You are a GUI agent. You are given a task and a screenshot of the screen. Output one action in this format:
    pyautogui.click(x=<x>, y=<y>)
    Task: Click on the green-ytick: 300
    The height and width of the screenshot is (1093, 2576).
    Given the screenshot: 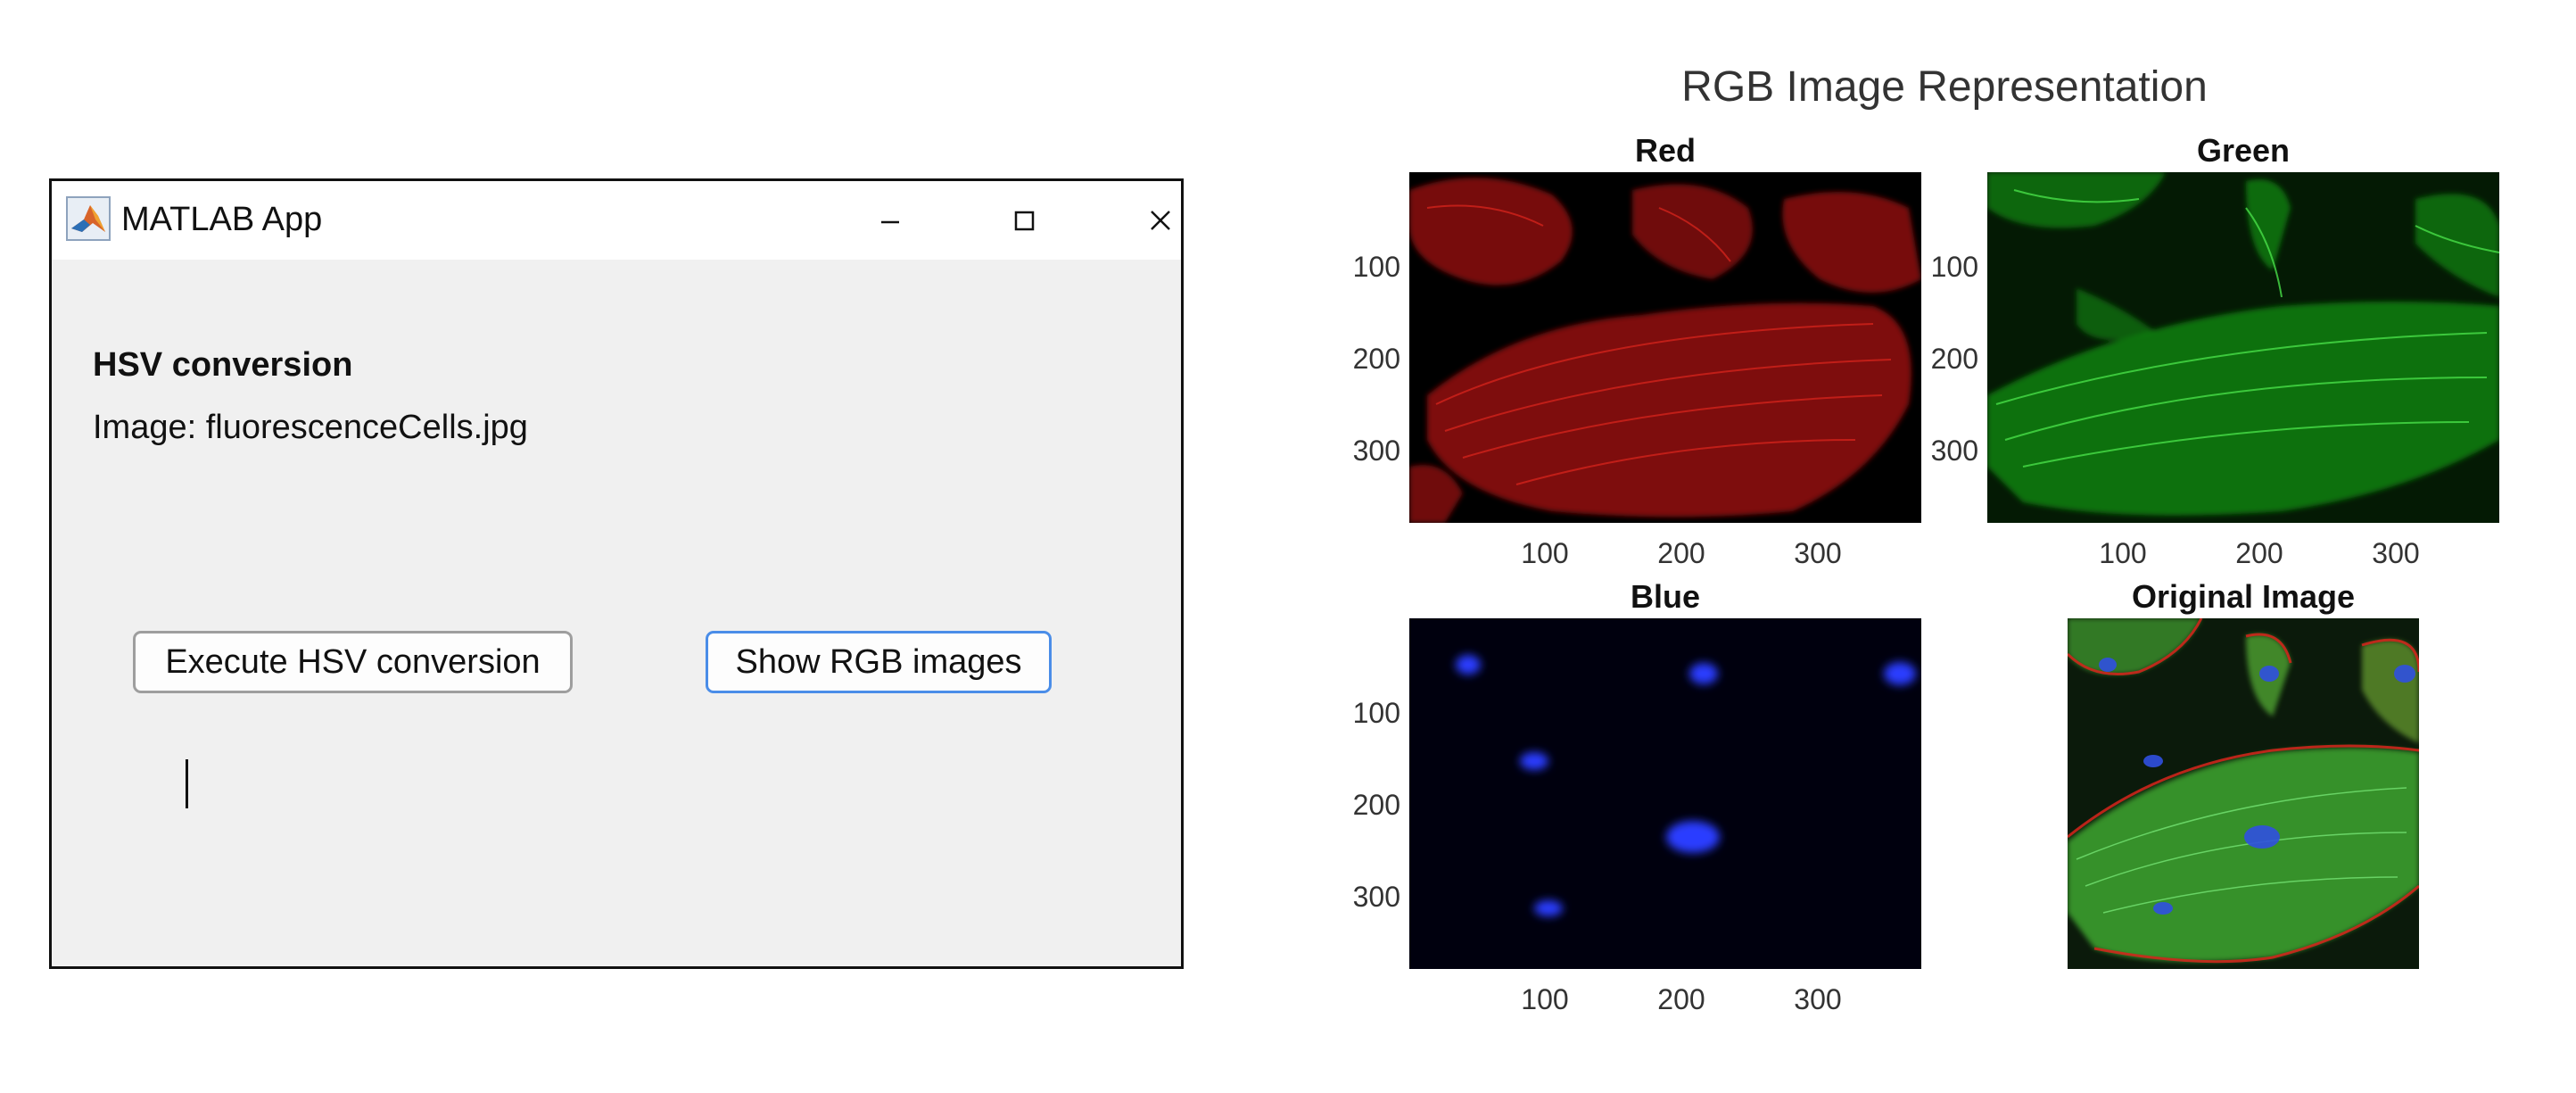 What is the action you would take?
    pyautogui.click(x=1954, y=451)
    